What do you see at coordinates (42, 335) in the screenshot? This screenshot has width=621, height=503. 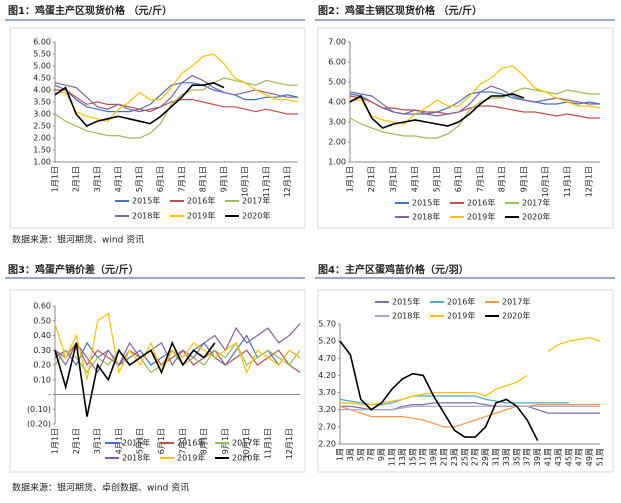 I see `y-tick-label: 0.40` at bounding box center [42, 335].